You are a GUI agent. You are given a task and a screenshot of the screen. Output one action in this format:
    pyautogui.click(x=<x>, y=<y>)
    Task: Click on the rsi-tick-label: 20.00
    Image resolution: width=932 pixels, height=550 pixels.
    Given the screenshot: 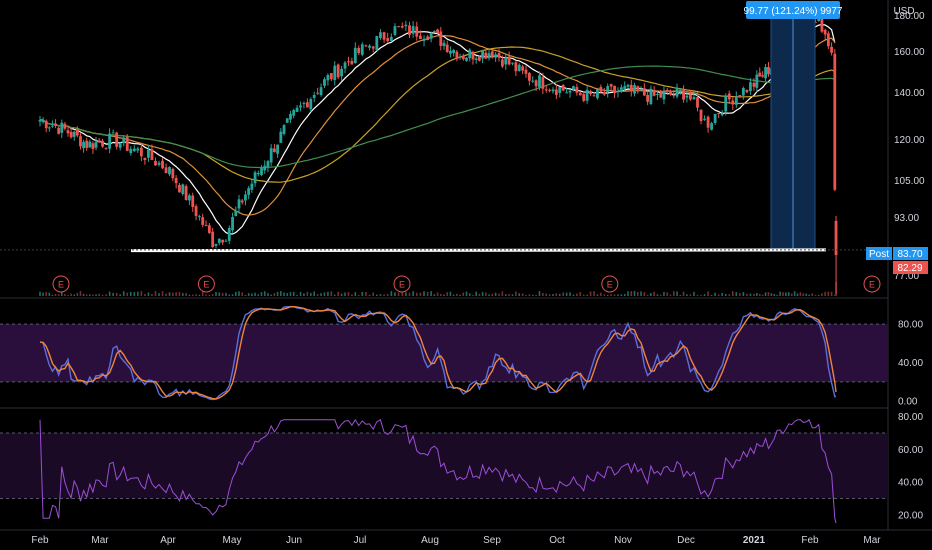 What is the action you would take?
    pyautogui.click(x=910, y=515)
    